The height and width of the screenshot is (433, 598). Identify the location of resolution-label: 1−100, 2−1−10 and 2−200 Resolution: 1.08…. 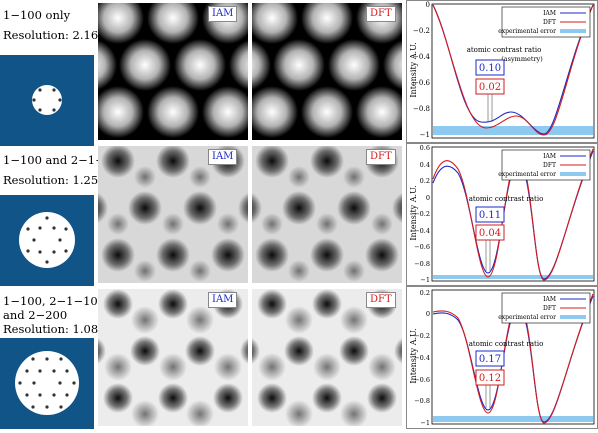
(56, 315).